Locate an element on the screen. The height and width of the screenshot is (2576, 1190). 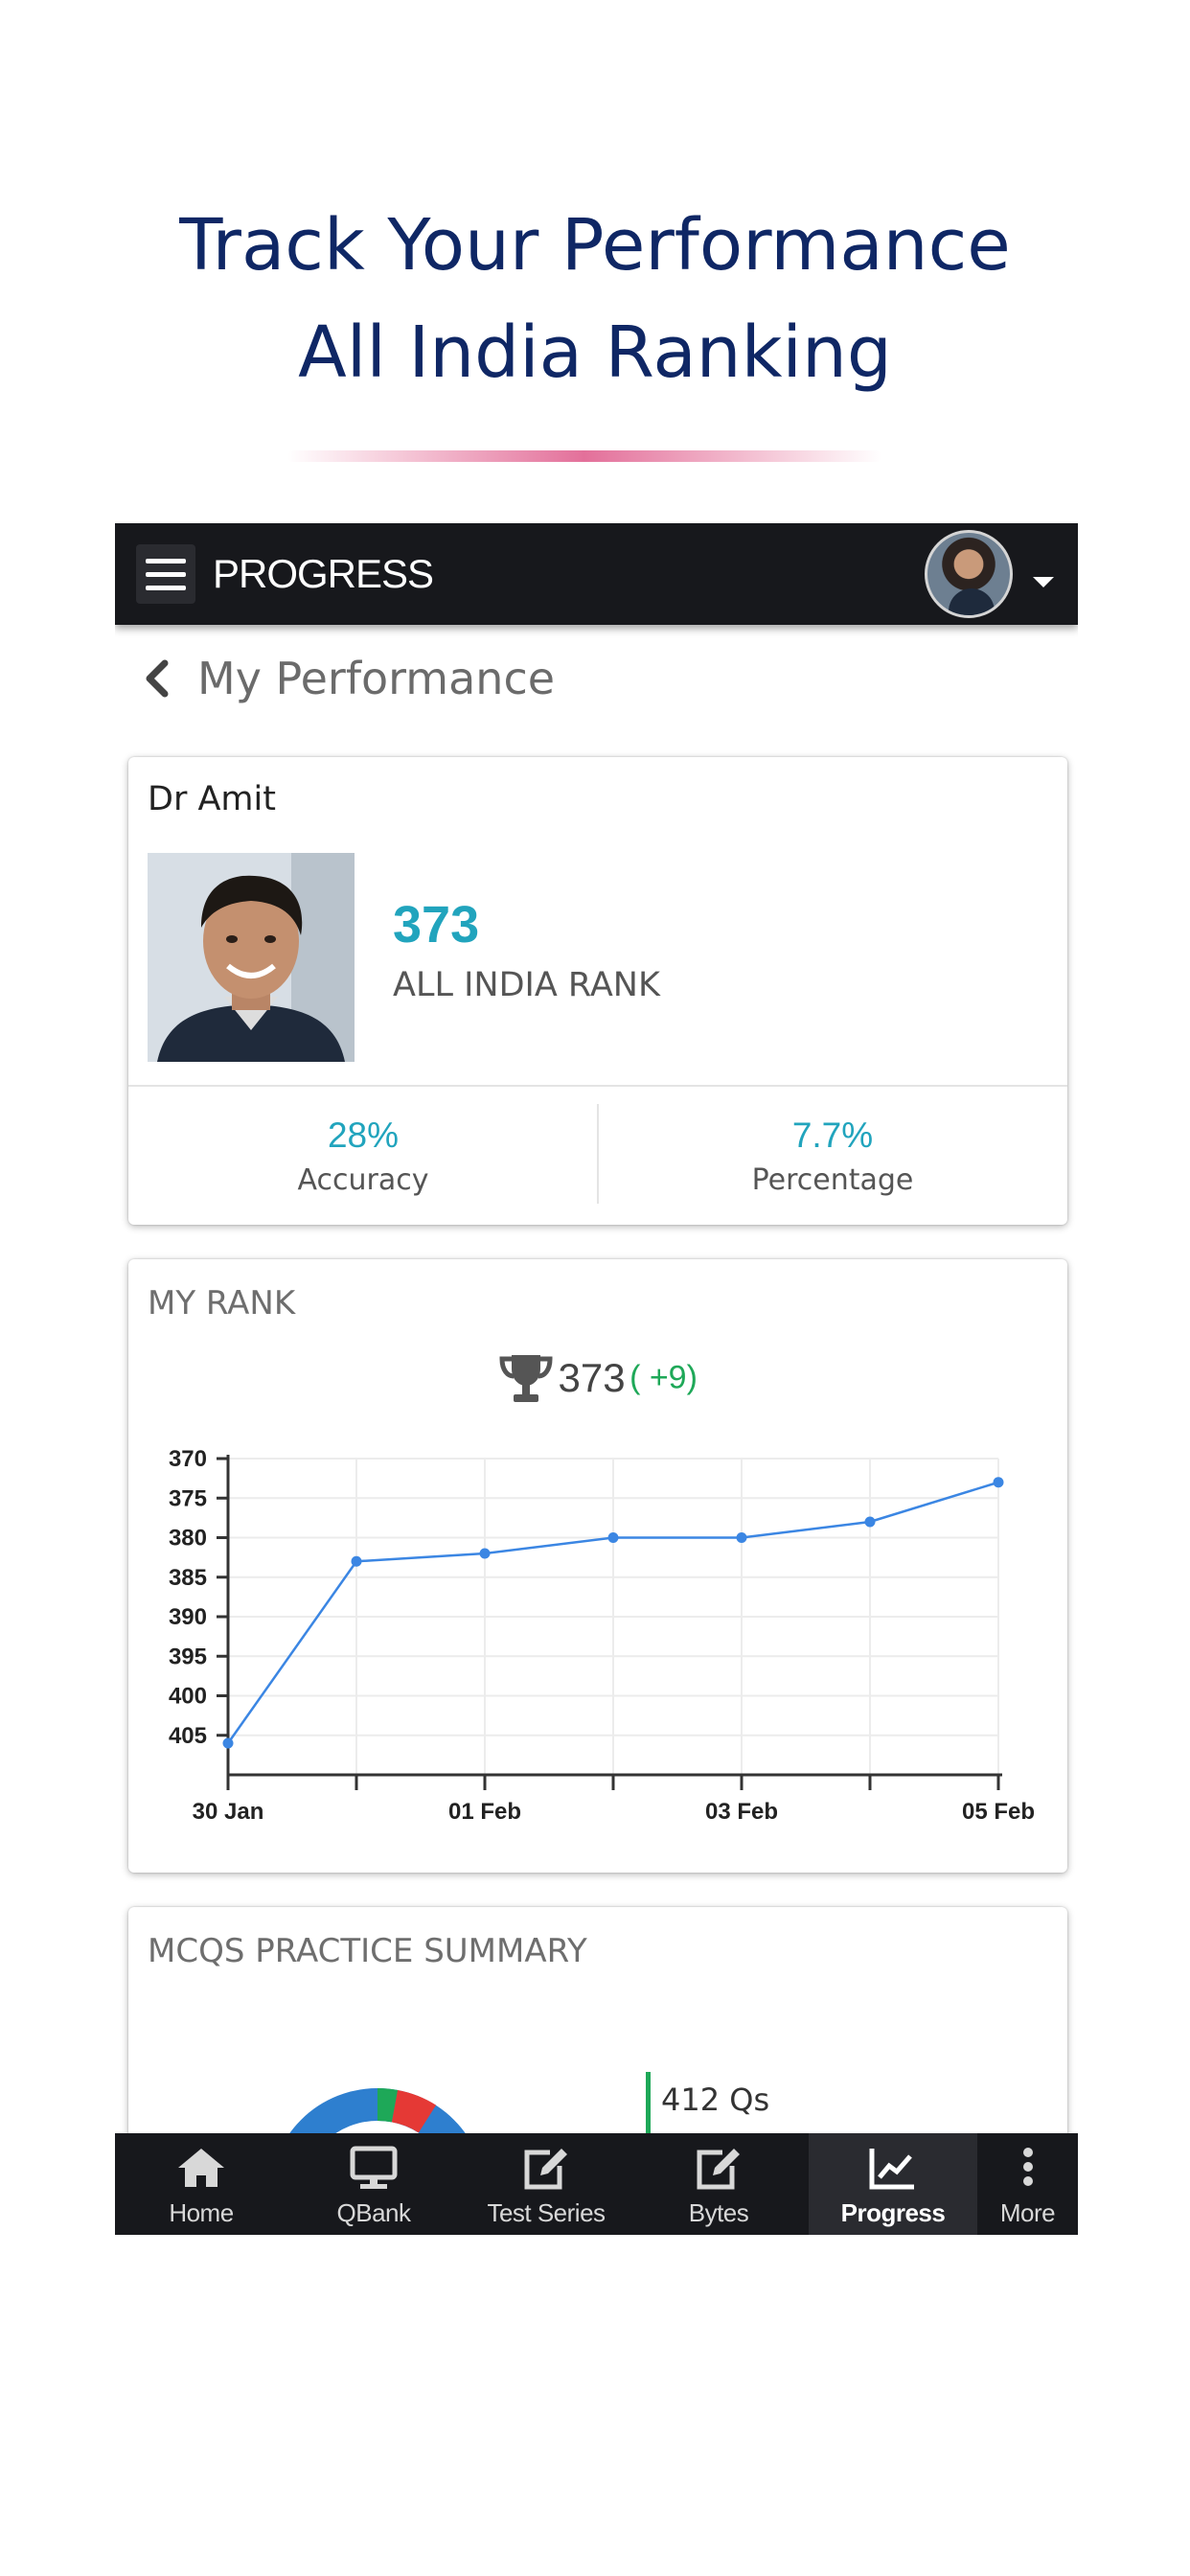
chevron-down-icon is located at coordinates (1043, 582).